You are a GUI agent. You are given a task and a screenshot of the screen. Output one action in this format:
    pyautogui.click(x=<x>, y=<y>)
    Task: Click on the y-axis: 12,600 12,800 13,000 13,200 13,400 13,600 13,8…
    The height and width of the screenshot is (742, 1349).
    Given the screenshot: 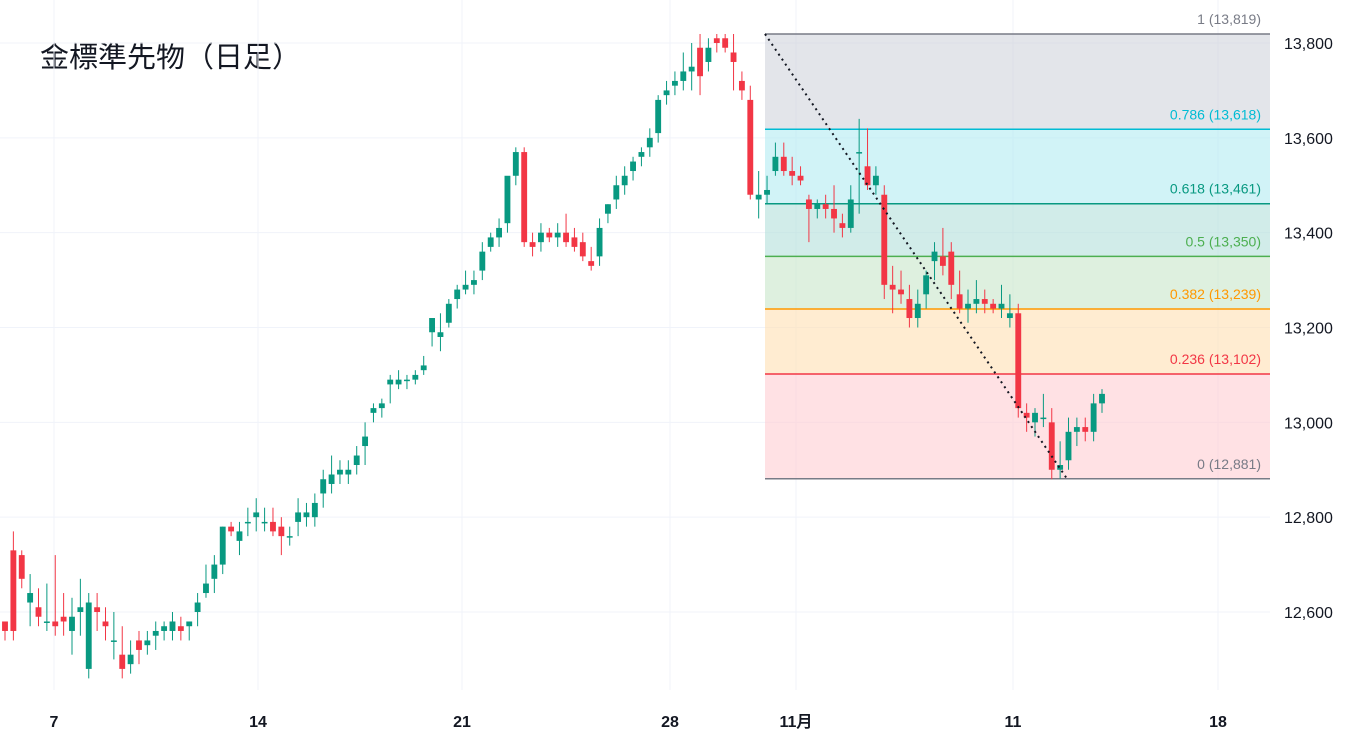 What is the action you would take?
    pyautogui.click(x=1308, y=329)
    